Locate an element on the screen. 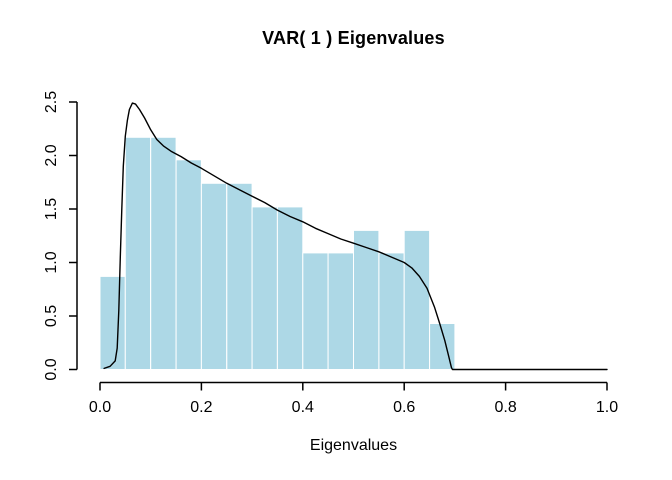  x-tick-label: 0.2 is located at coordinates (201, 407).